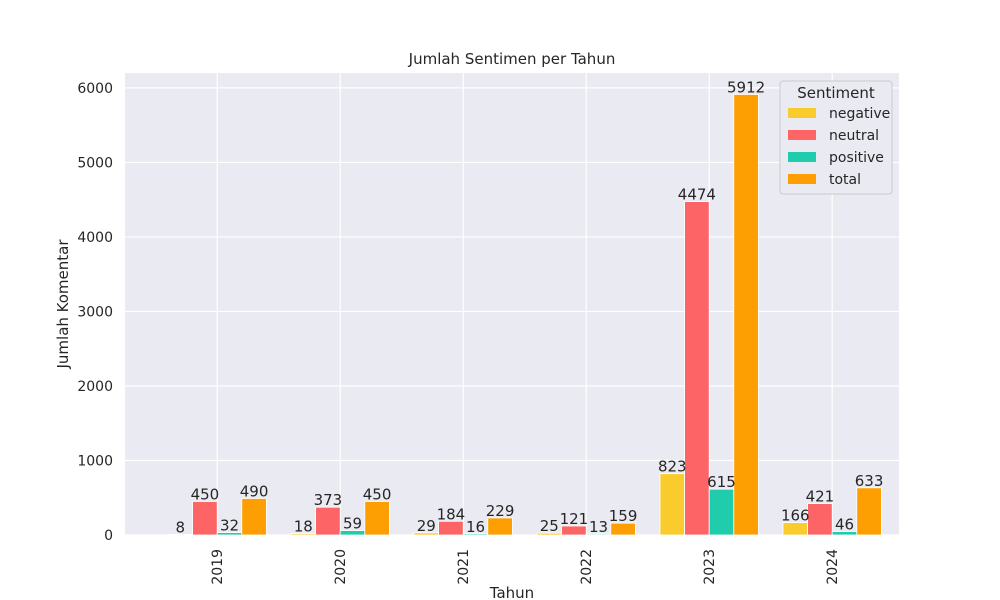 The height and width of the screenshot is (600, 1000). Describe the element at coordinates (587, 567) in the screenshot. I see `x-tick-label: 2022` at that location.